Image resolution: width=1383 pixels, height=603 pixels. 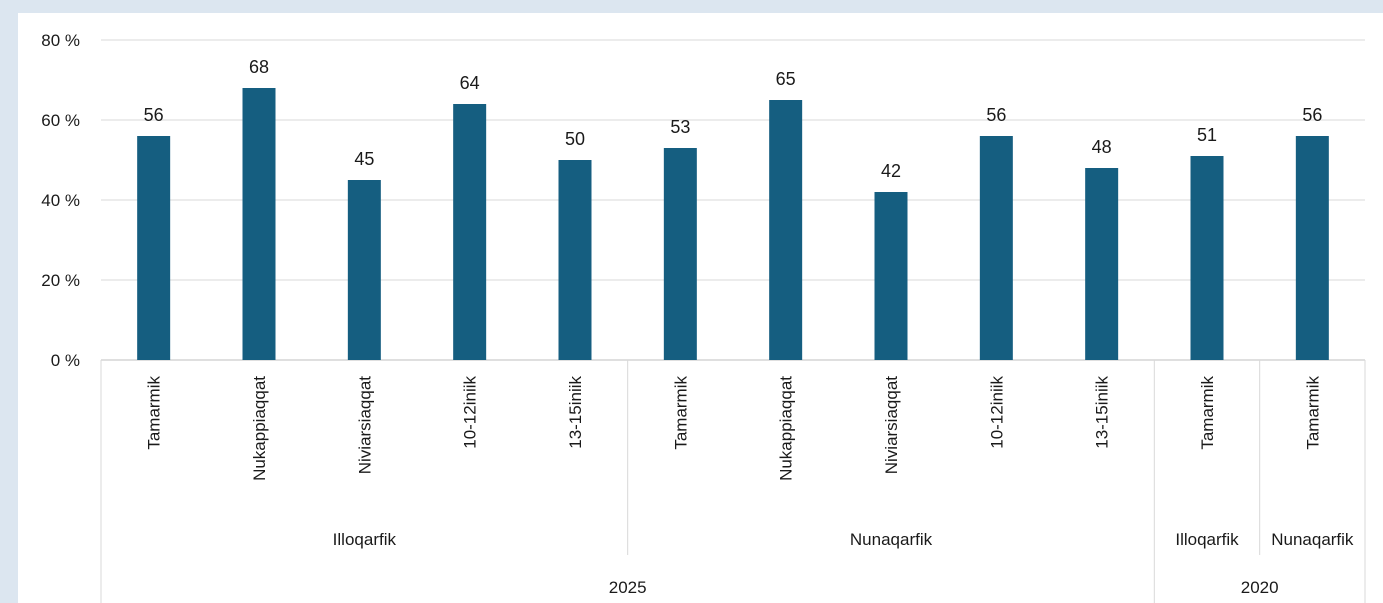 What do you see at coordinates (60, 40) in the screenshot?
I see `y-tick-label: 80 %` at bounding box center [60, 40].